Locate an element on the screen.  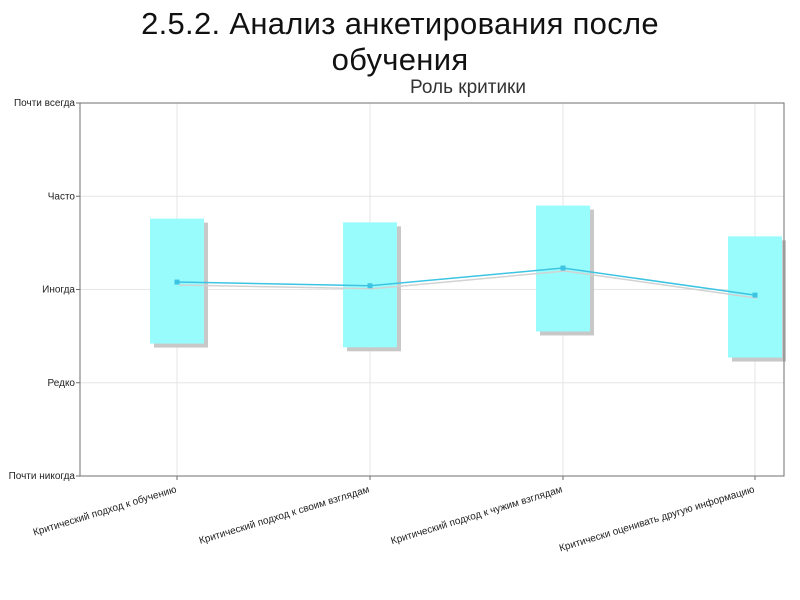
mean-line-shadow is located at coordinates (468, 284).